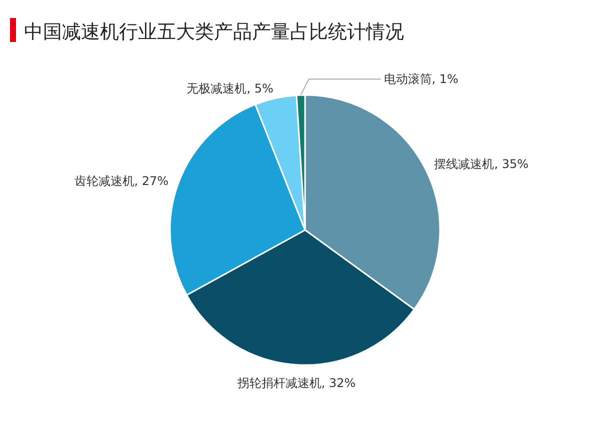 This screenshot has width=600, height=433. What do you see at coordinates (214, 32) in the screenshot?
I see `chart-title: 中国减速机行业五大类产品产量占比统计情况` at bounding box center [214, 32].